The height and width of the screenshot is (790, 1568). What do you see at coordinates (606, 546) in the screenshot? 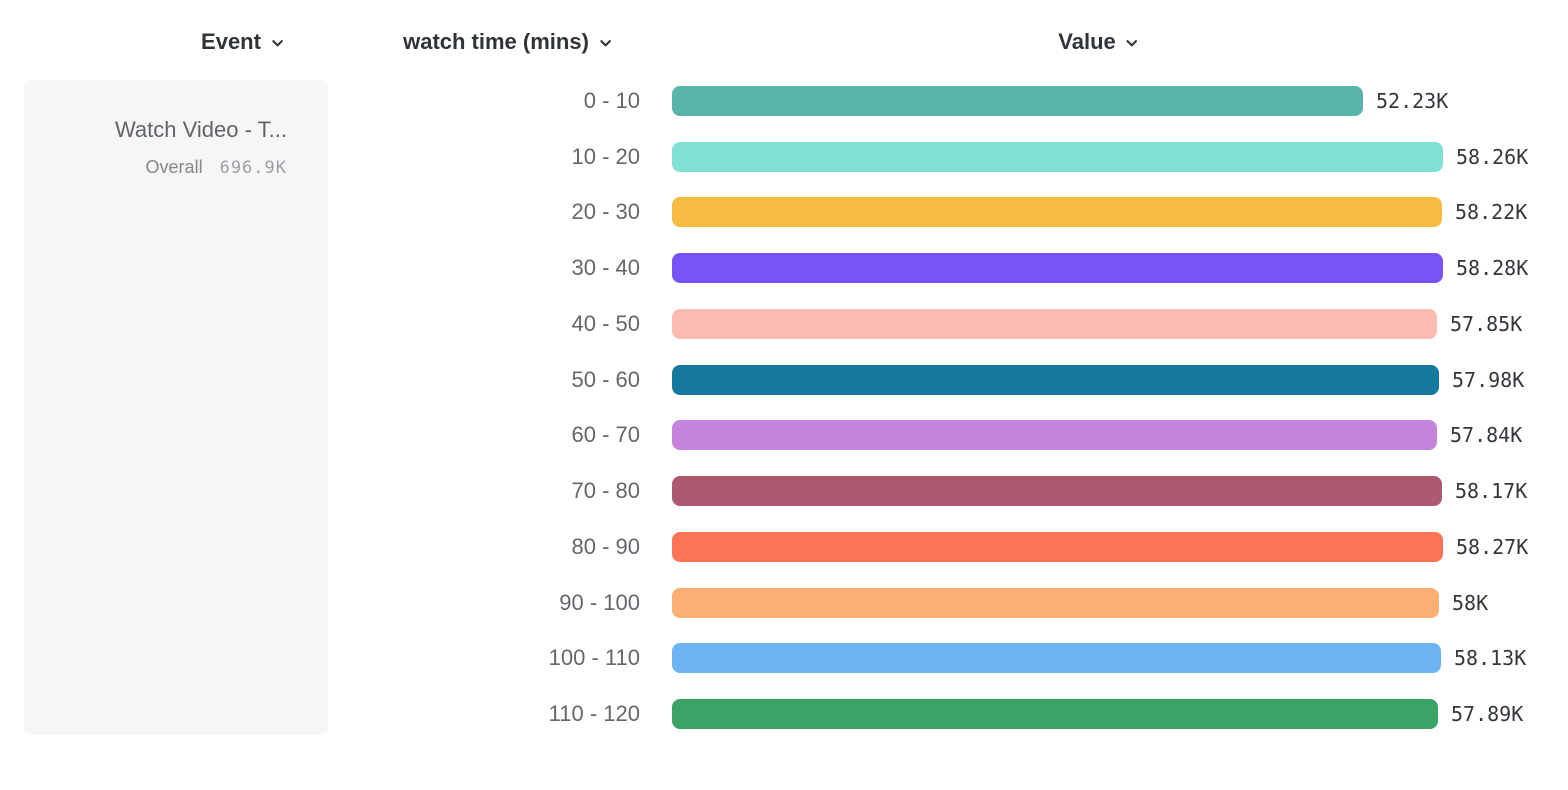
I see `bucket-label: 80 - 90` at bounding box center [606, 546].